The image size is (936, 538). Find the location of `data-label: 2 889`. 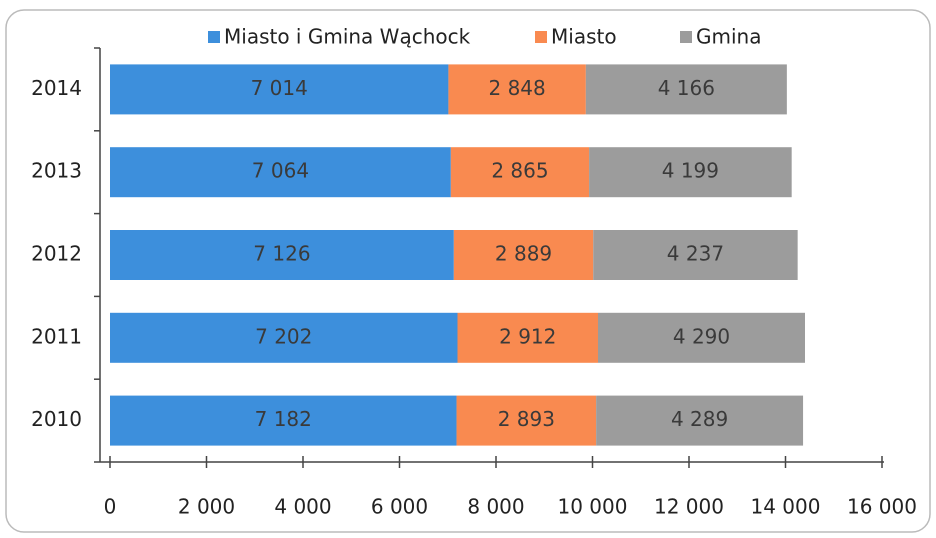

data-label: 2 889 is located at coordinates (523, 254).